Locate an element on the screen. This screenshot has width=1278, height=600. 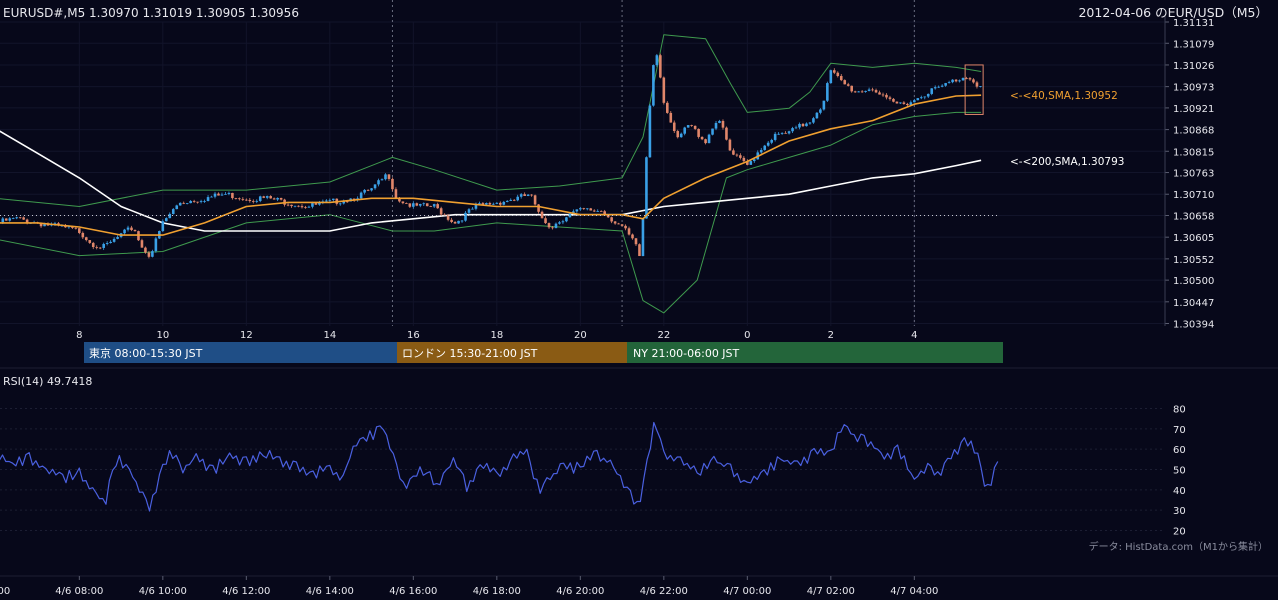
rsi-tick-label: 20 is located at coordinates (1179, 532).